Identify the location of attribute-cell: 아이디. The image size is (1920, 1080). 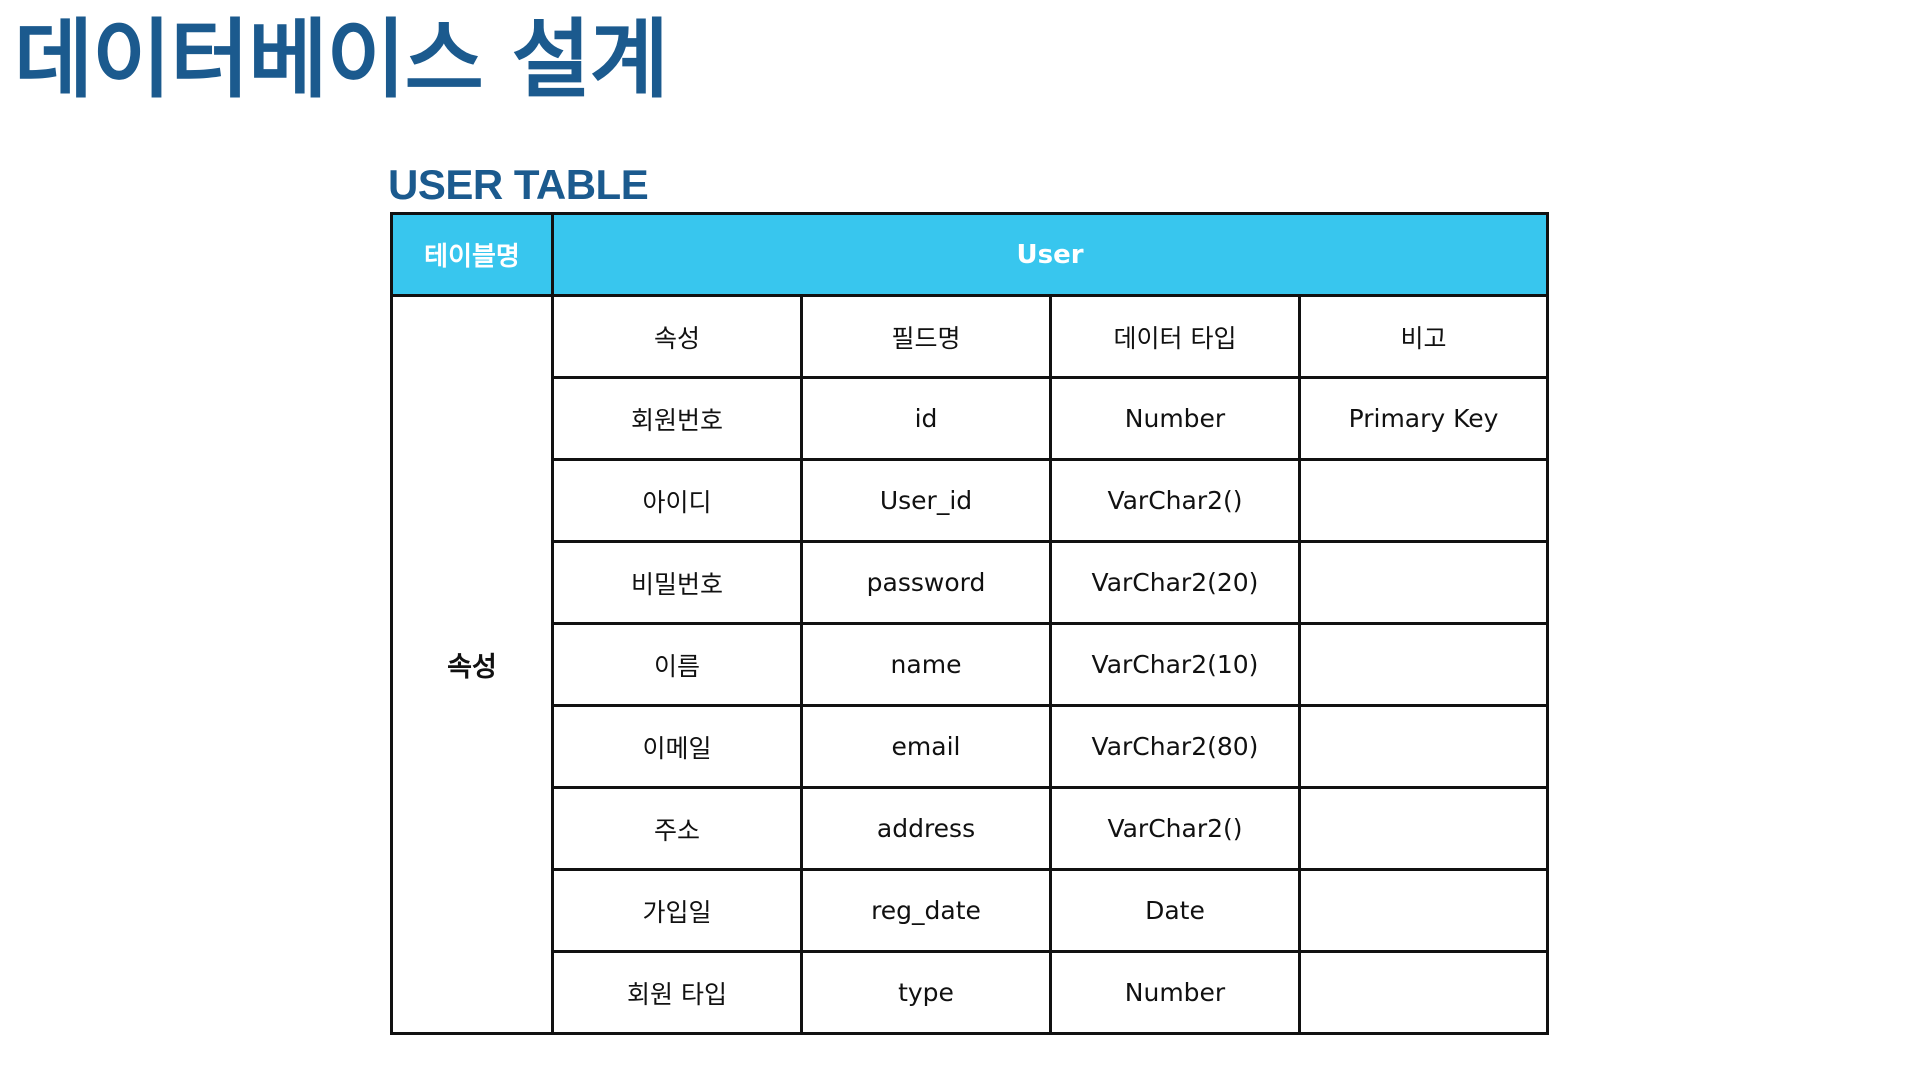
(677, 500).